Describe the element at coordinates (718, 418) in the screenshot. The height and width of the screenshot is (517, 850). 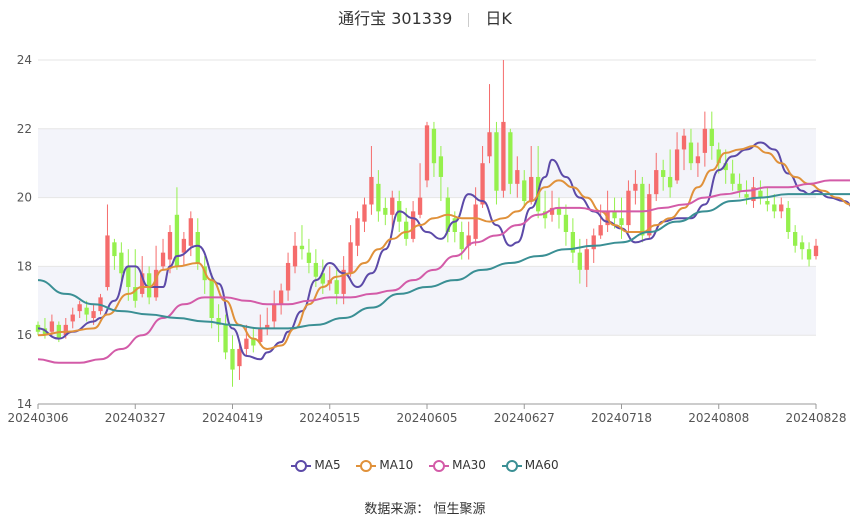
I see `x-tick-label: 20240808` at that location.